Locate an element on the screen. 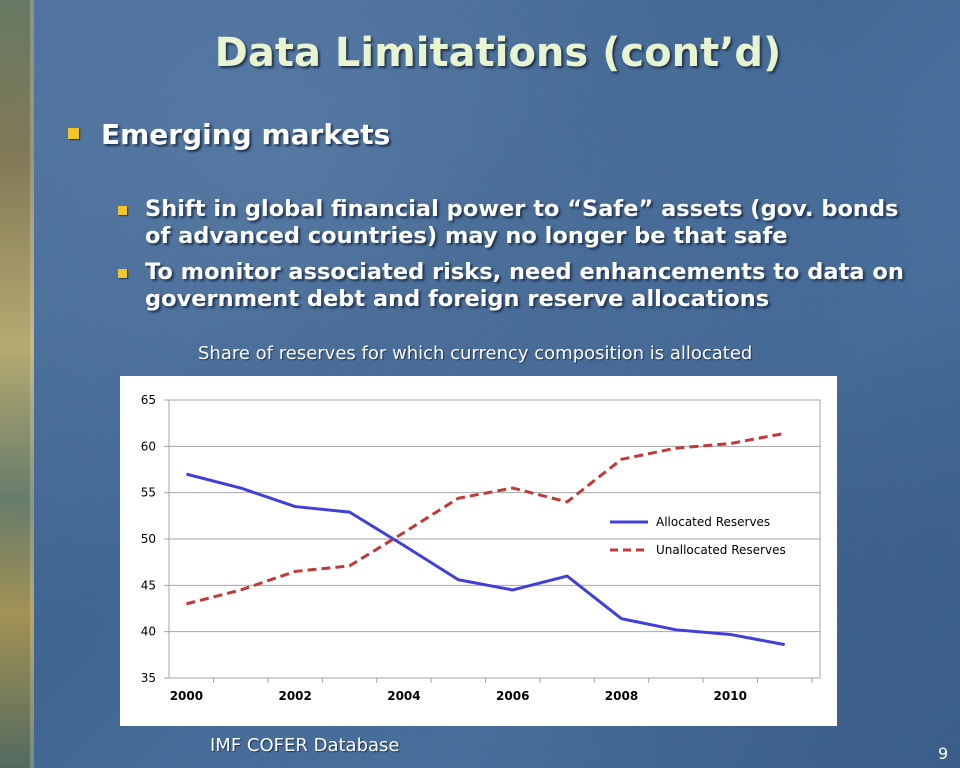 This screenshot has height=768, width=960. x-tick-label: 2008 is located at coordinates (621, 696).